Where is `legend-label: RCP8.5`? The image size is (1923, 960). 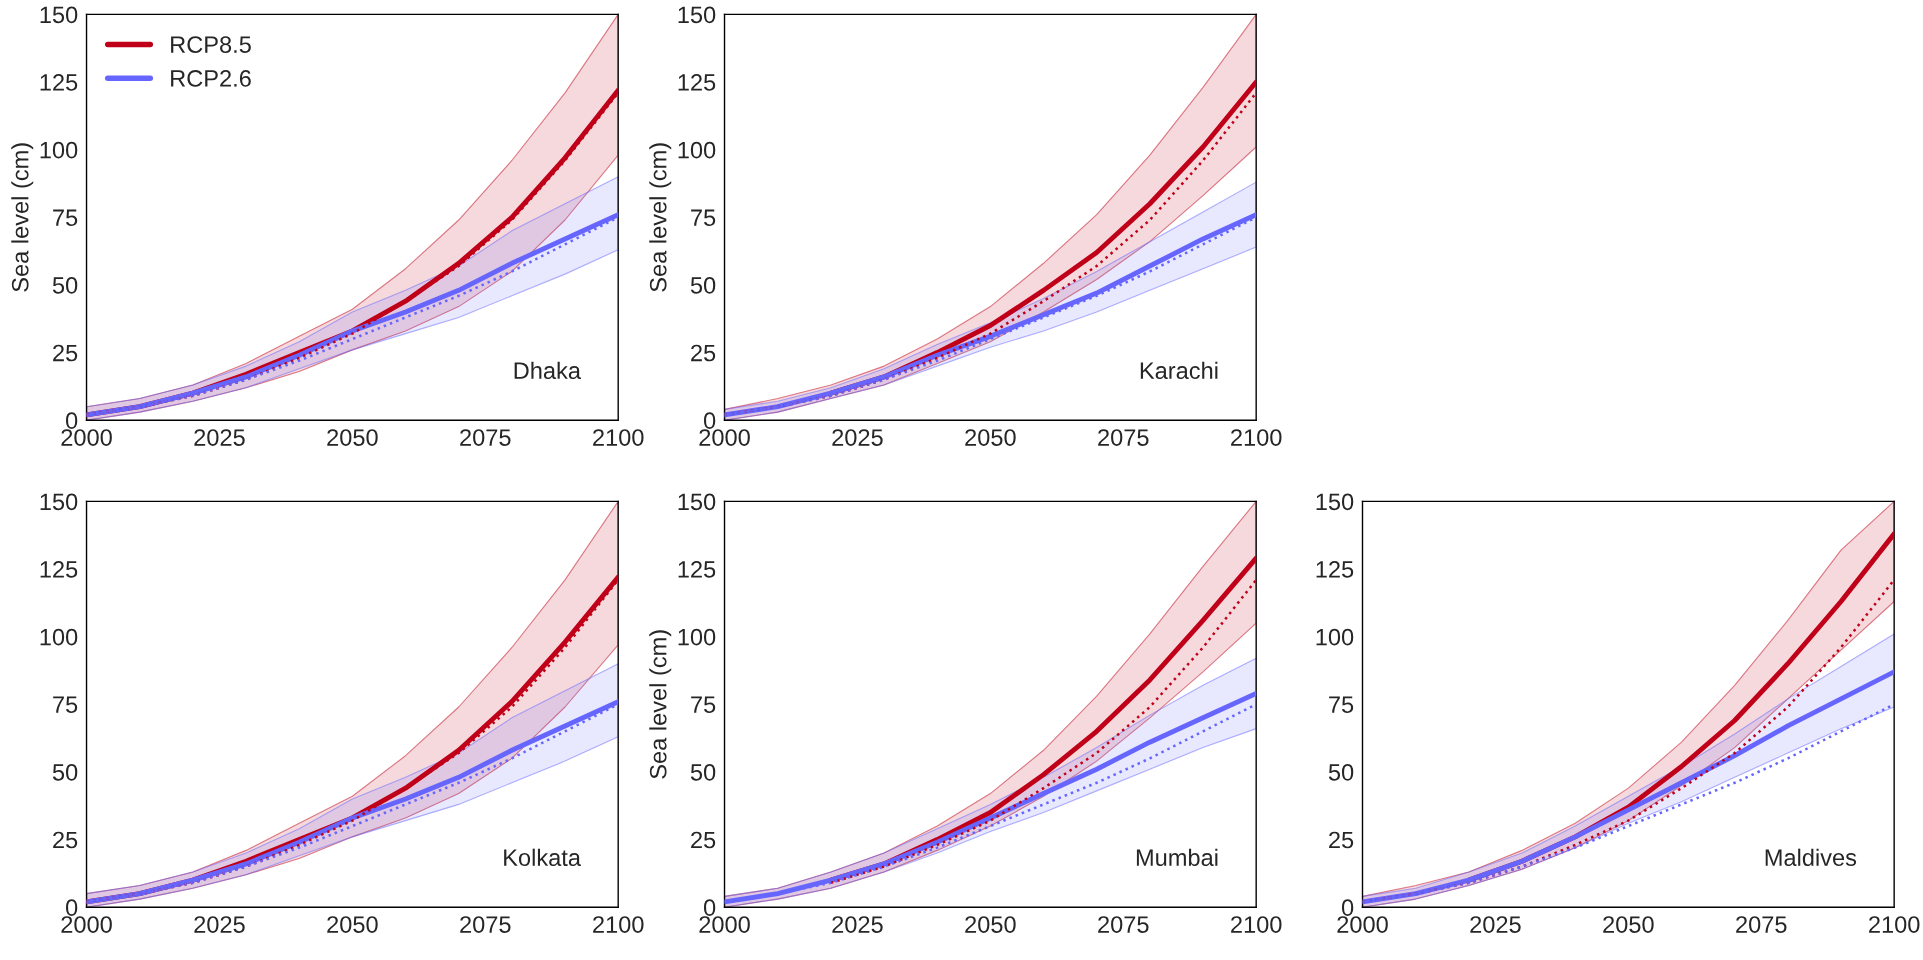 legend-label: RCP8.5 is located at coordinates (211, 44).